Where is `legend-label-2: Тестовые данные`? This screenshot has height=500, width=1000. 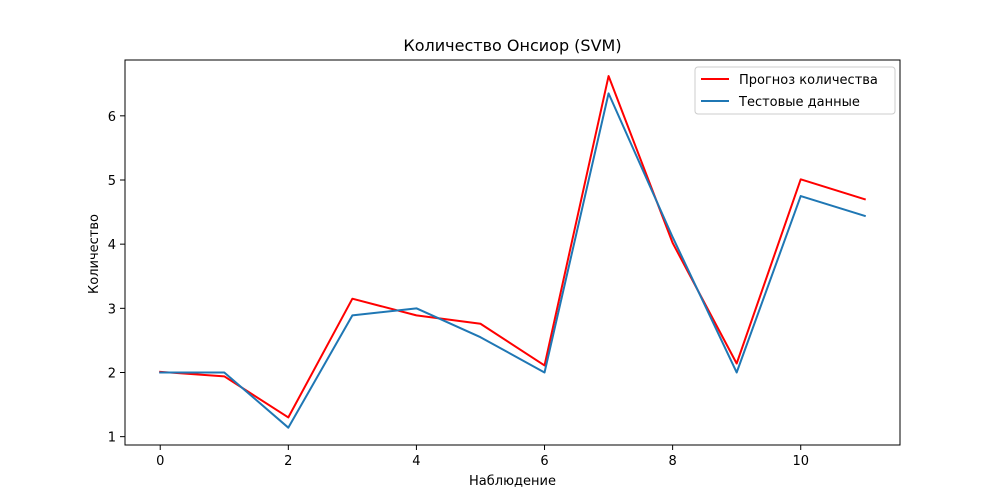 legend-label-2: Тестовые данные is located at coordinates (799, 102).